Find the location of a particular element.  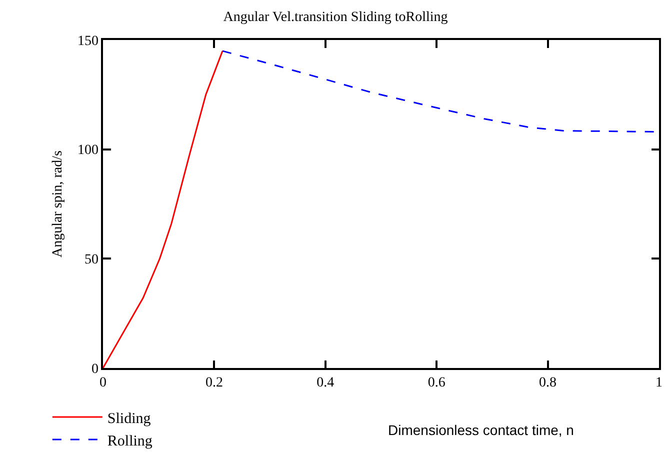

x-tick-label: 1 is located at coordinates (659, 383).